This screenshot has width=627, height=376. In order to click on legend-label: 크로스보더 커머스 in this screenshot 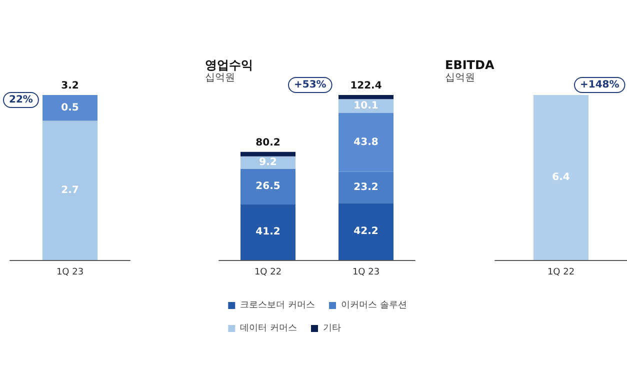, I will do `click(278, 305)`.